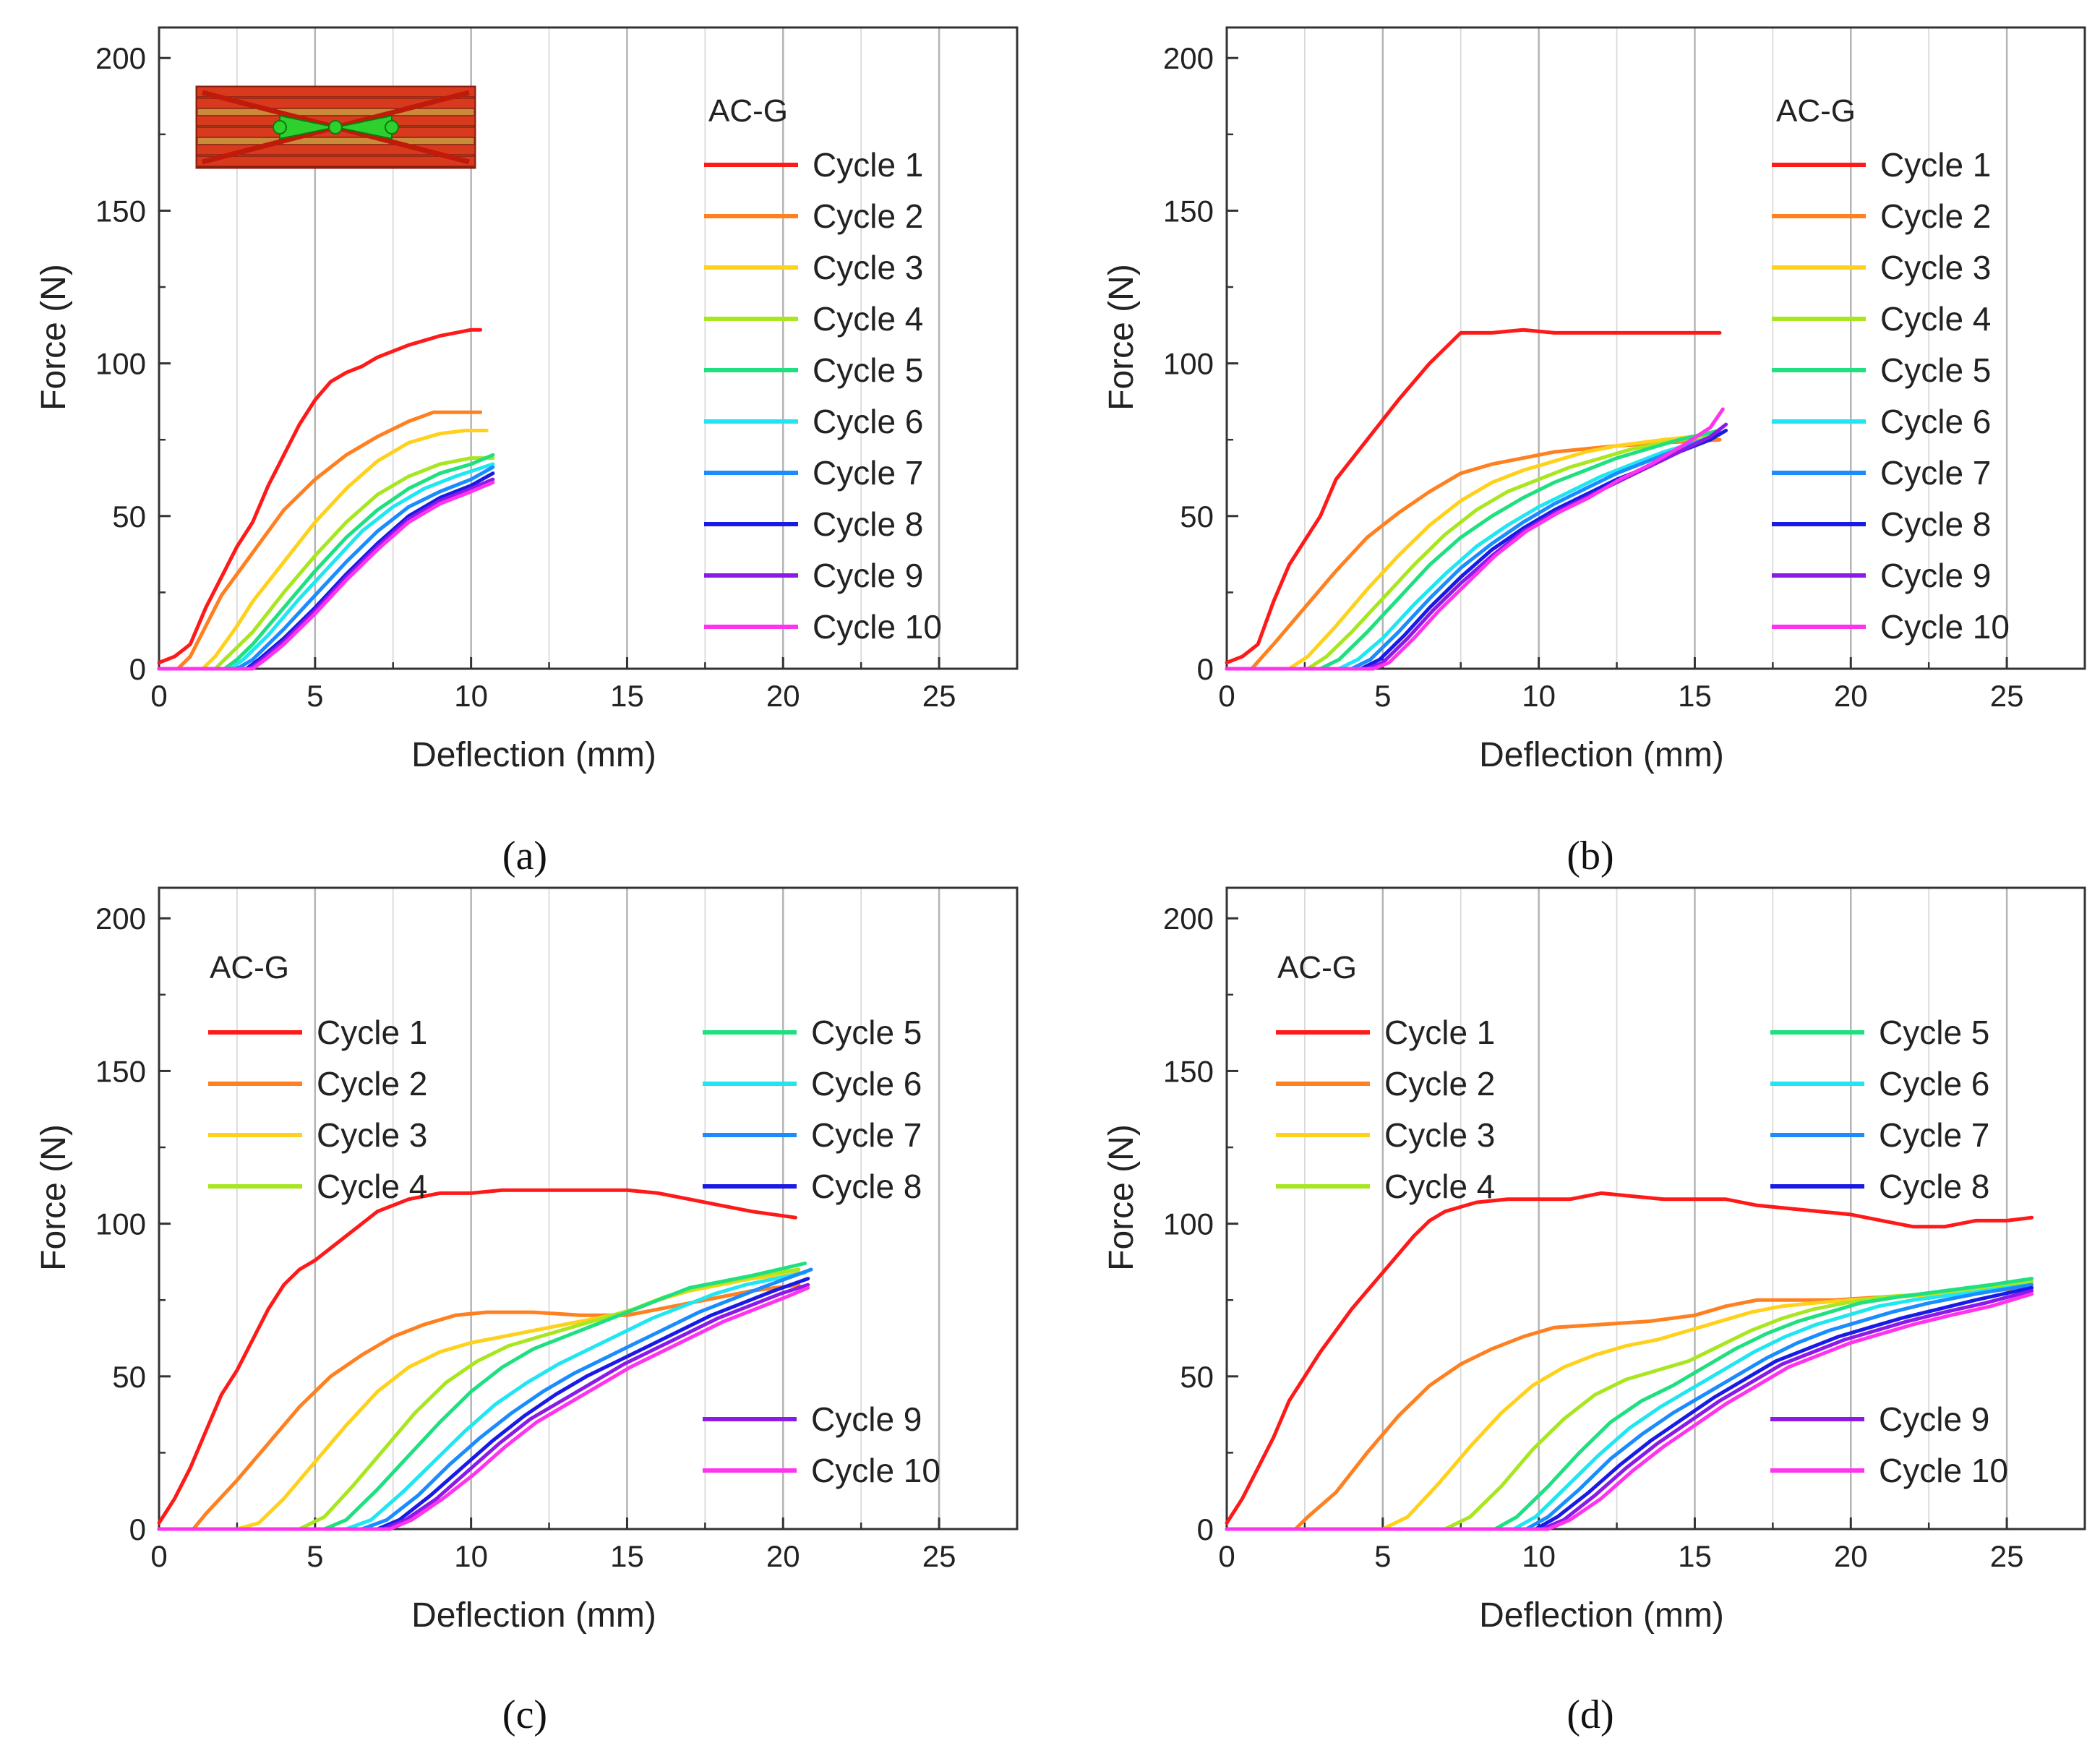 The height and width of the screenshot is (1751, 2100). What do you see at coordinates (524, 1714) in the screenshot?
I see `panel-caption: (c)` at bounding box center [524, 1714].